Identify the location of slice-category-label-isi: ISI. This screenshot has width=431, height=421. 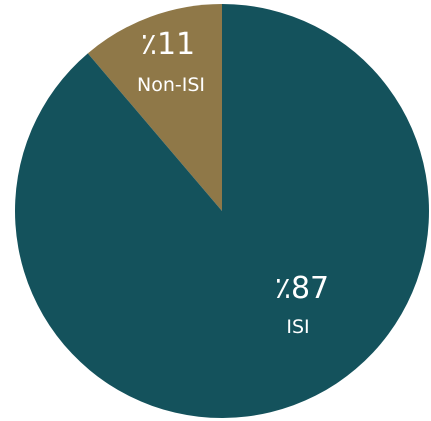
(297, 327).